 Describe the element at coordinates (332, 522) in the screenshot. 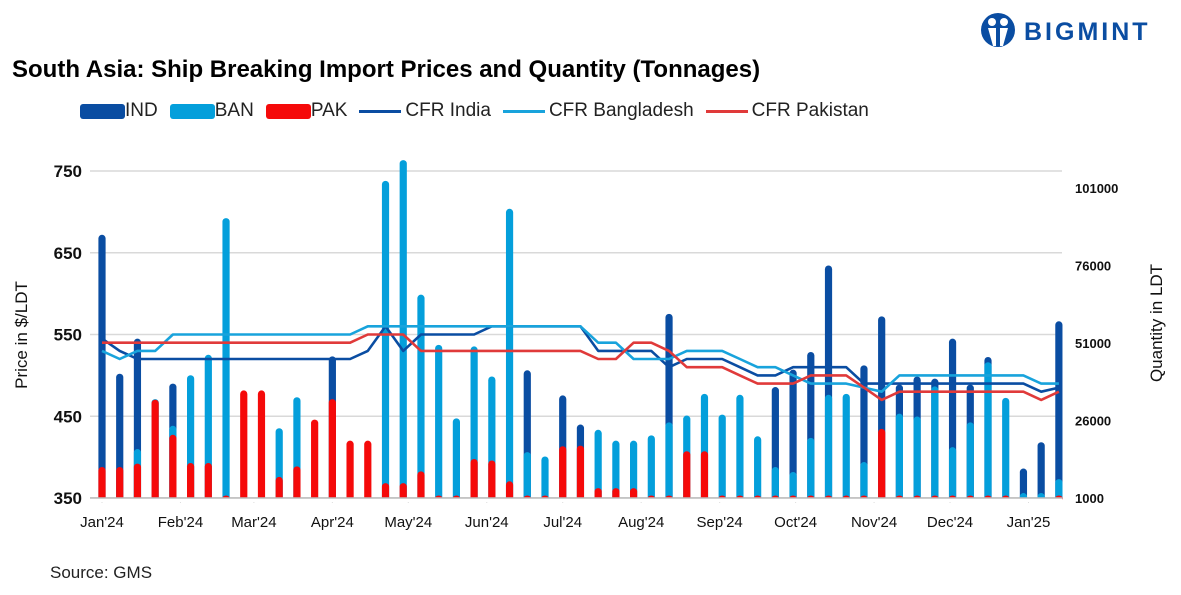

I see `x-tick-label: Apr'24` at that location.